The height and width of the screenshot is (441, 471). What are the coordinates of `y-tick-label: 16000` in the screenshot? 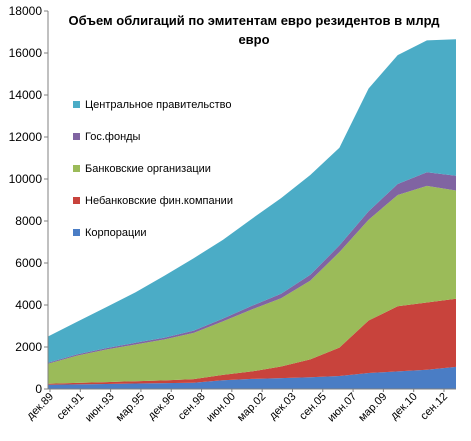 It's located at (26, 53).